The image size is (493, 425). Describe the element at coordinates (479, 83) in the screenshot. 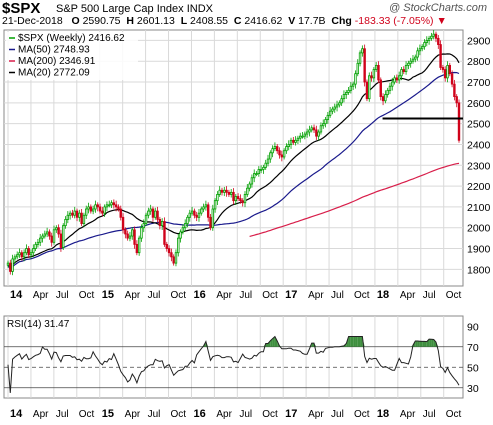

I see `y-tick-label: 2700` at that location.